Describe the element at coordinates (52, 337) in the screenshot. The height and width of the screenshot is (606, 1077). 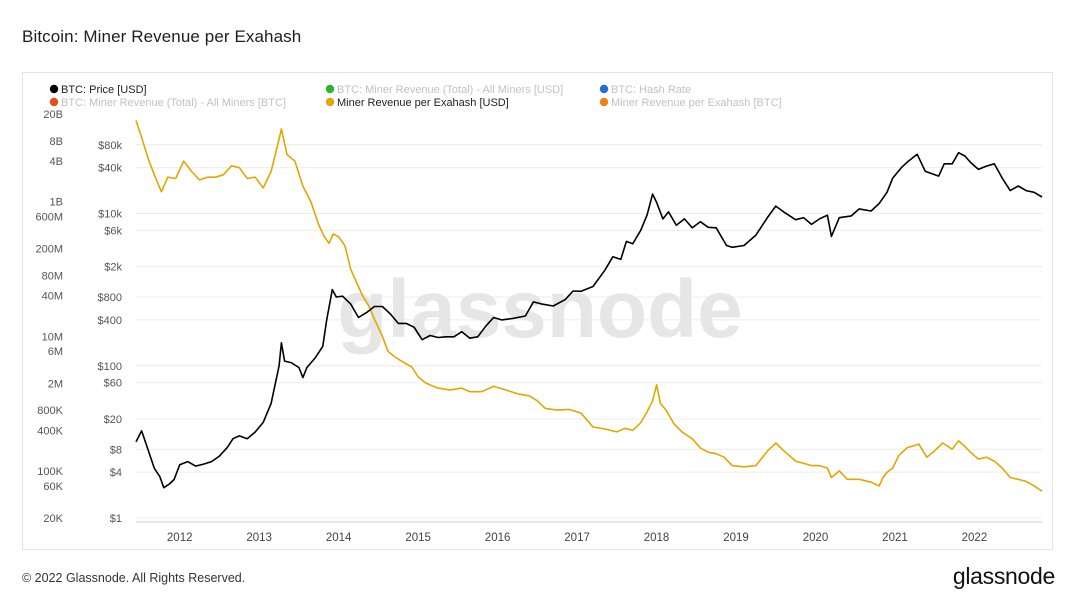
I see `y-outer-tick-label: 10M` at that location.